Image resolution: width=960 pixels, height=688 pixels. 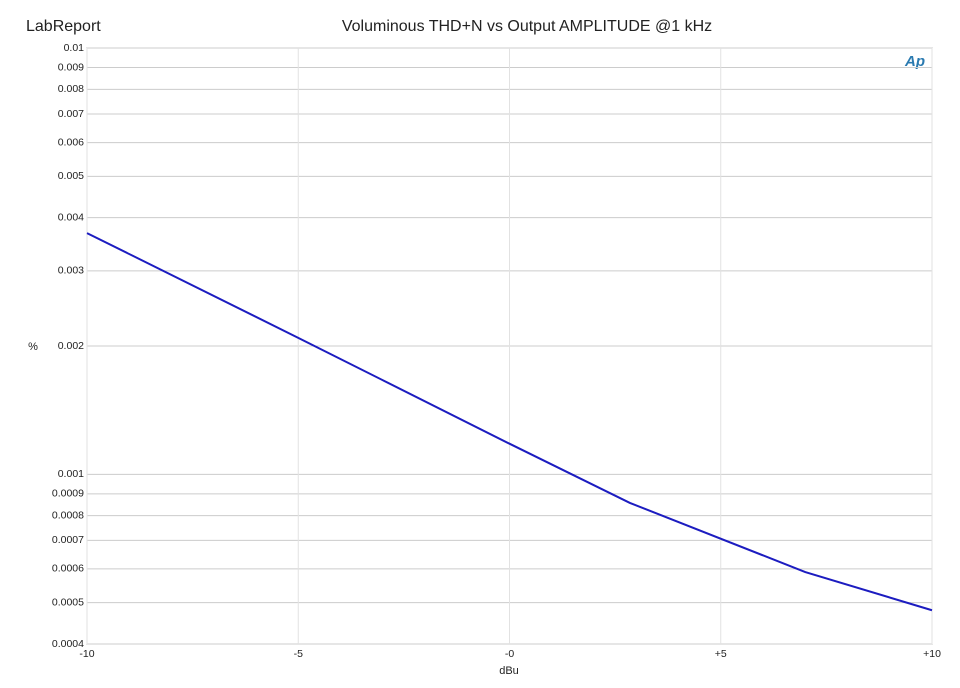 What do you see at coordinates (71, 346) in the screenshot?
I see `y-tick-label: 0.002` at bounding box center [71, 346].